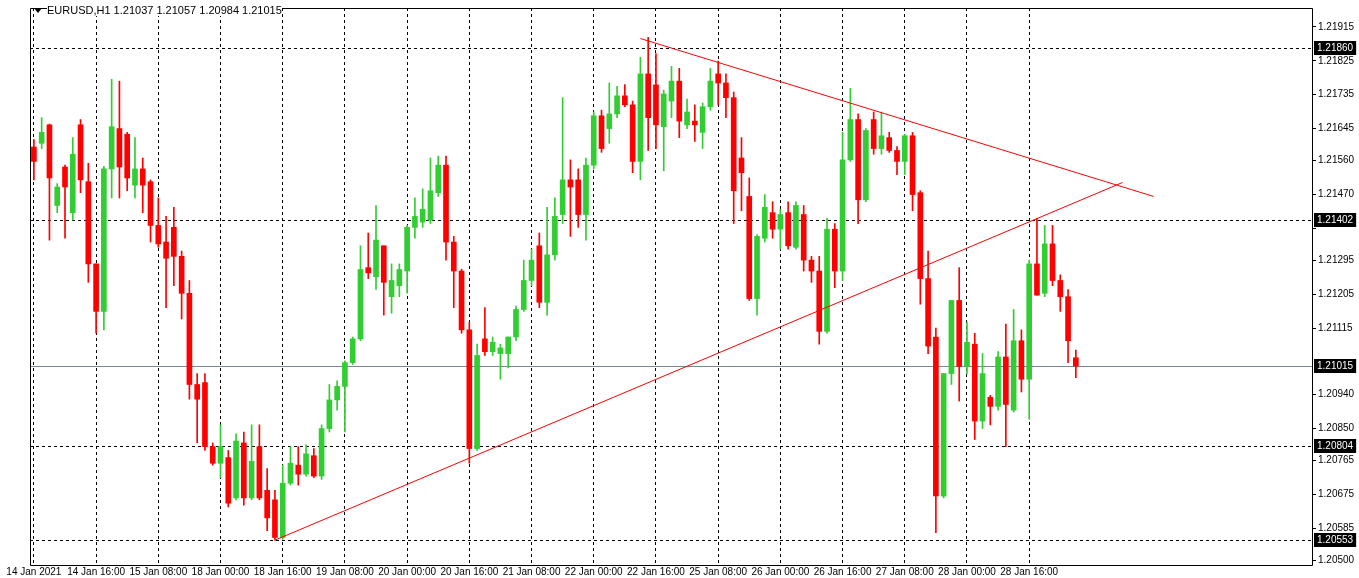 The height and width of the screenshot is (578, 1359). Describe the element at coordinates (220, 571) in the screenshot. I see `x-tick-label: 18 Jan 00:00` at that location.